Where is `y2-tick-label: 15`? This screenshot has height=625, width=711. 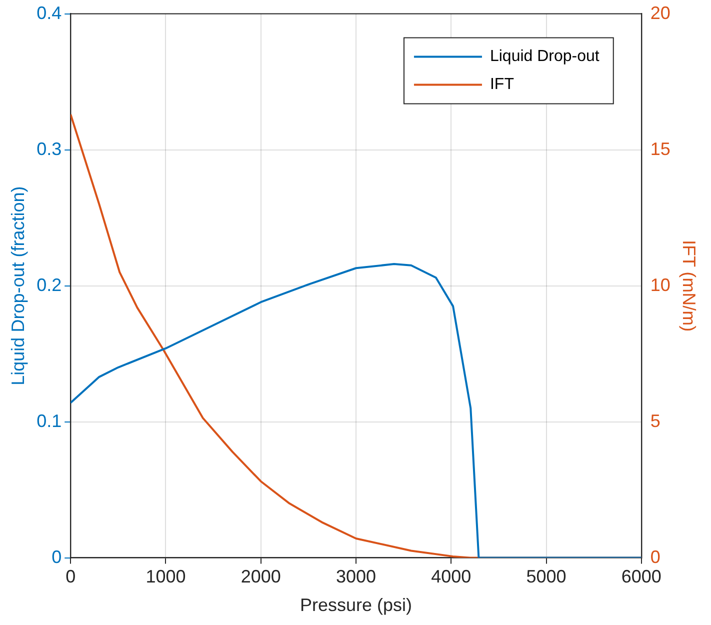
y2-tick-label: 15 is located at coordinates (660, 148).